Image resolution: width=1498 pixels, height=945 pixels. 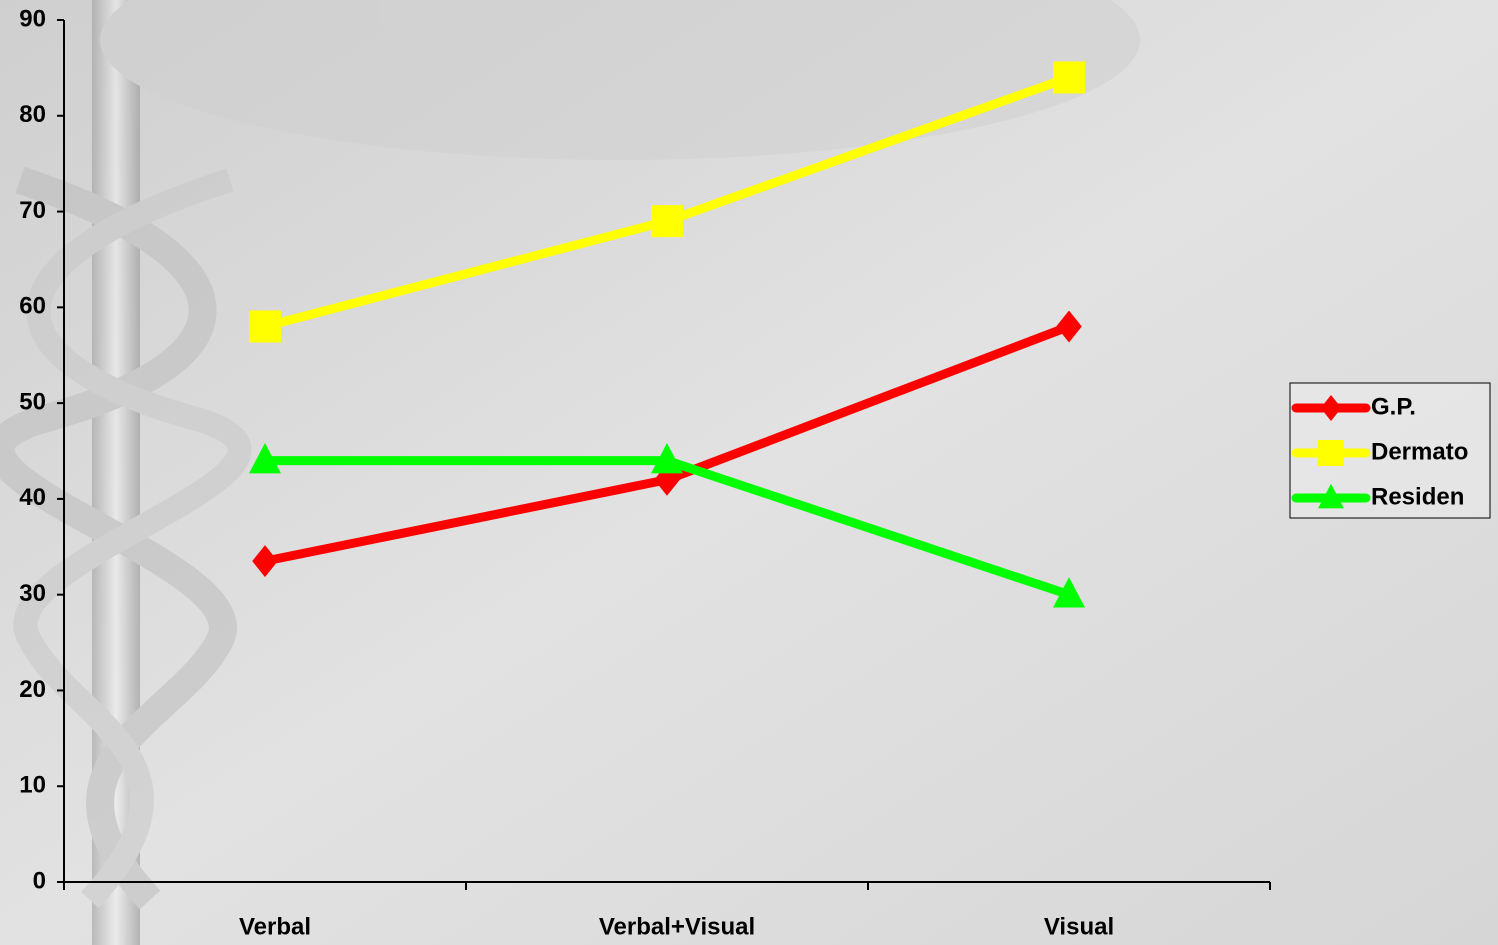 What do you see at coordinates (1079, 926) in the screenshot?
I see `x-tick-label: Visual` at bounding box center [1079, 926].